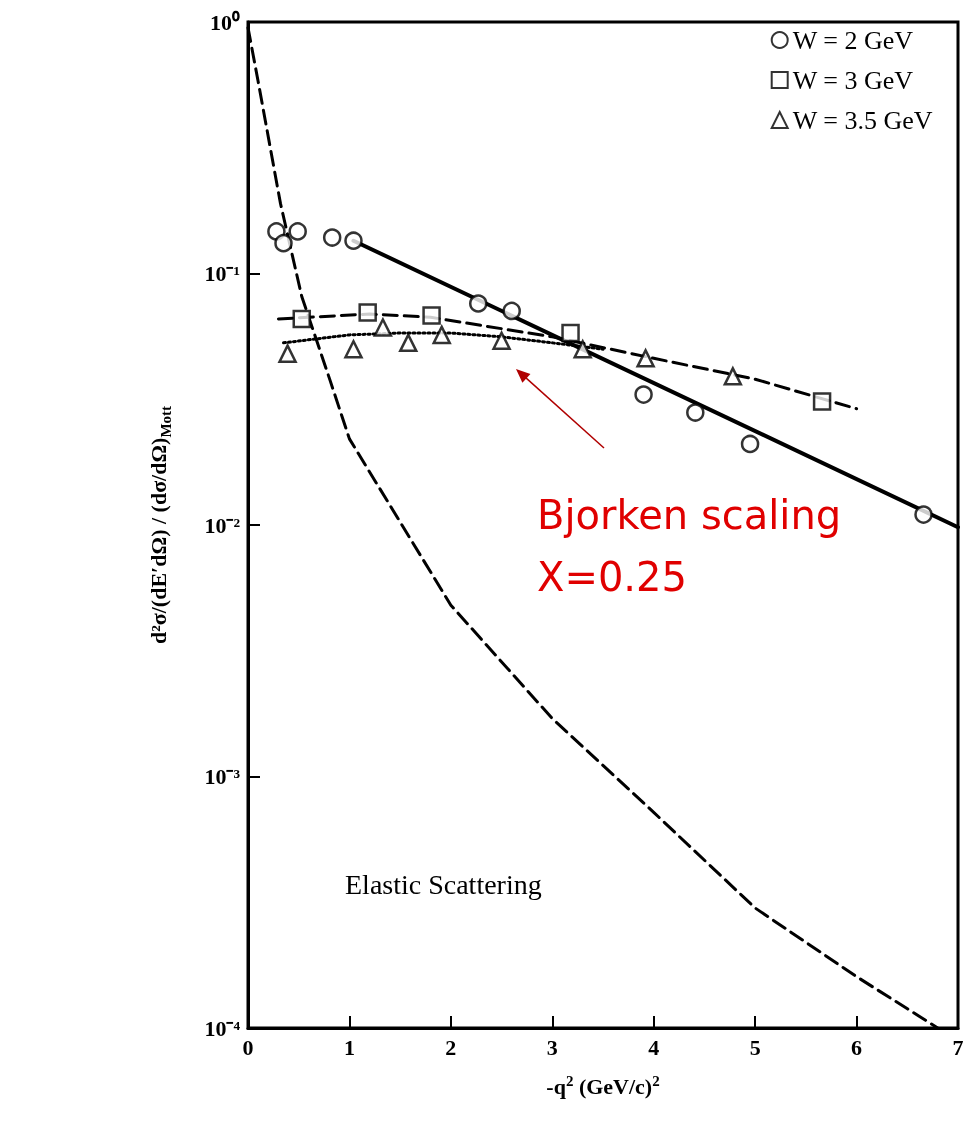 Image resolution: width=974 pixels, height=1146 pixels. I want to click on y-tick-label: 10⁻¹, so click(222, 273).